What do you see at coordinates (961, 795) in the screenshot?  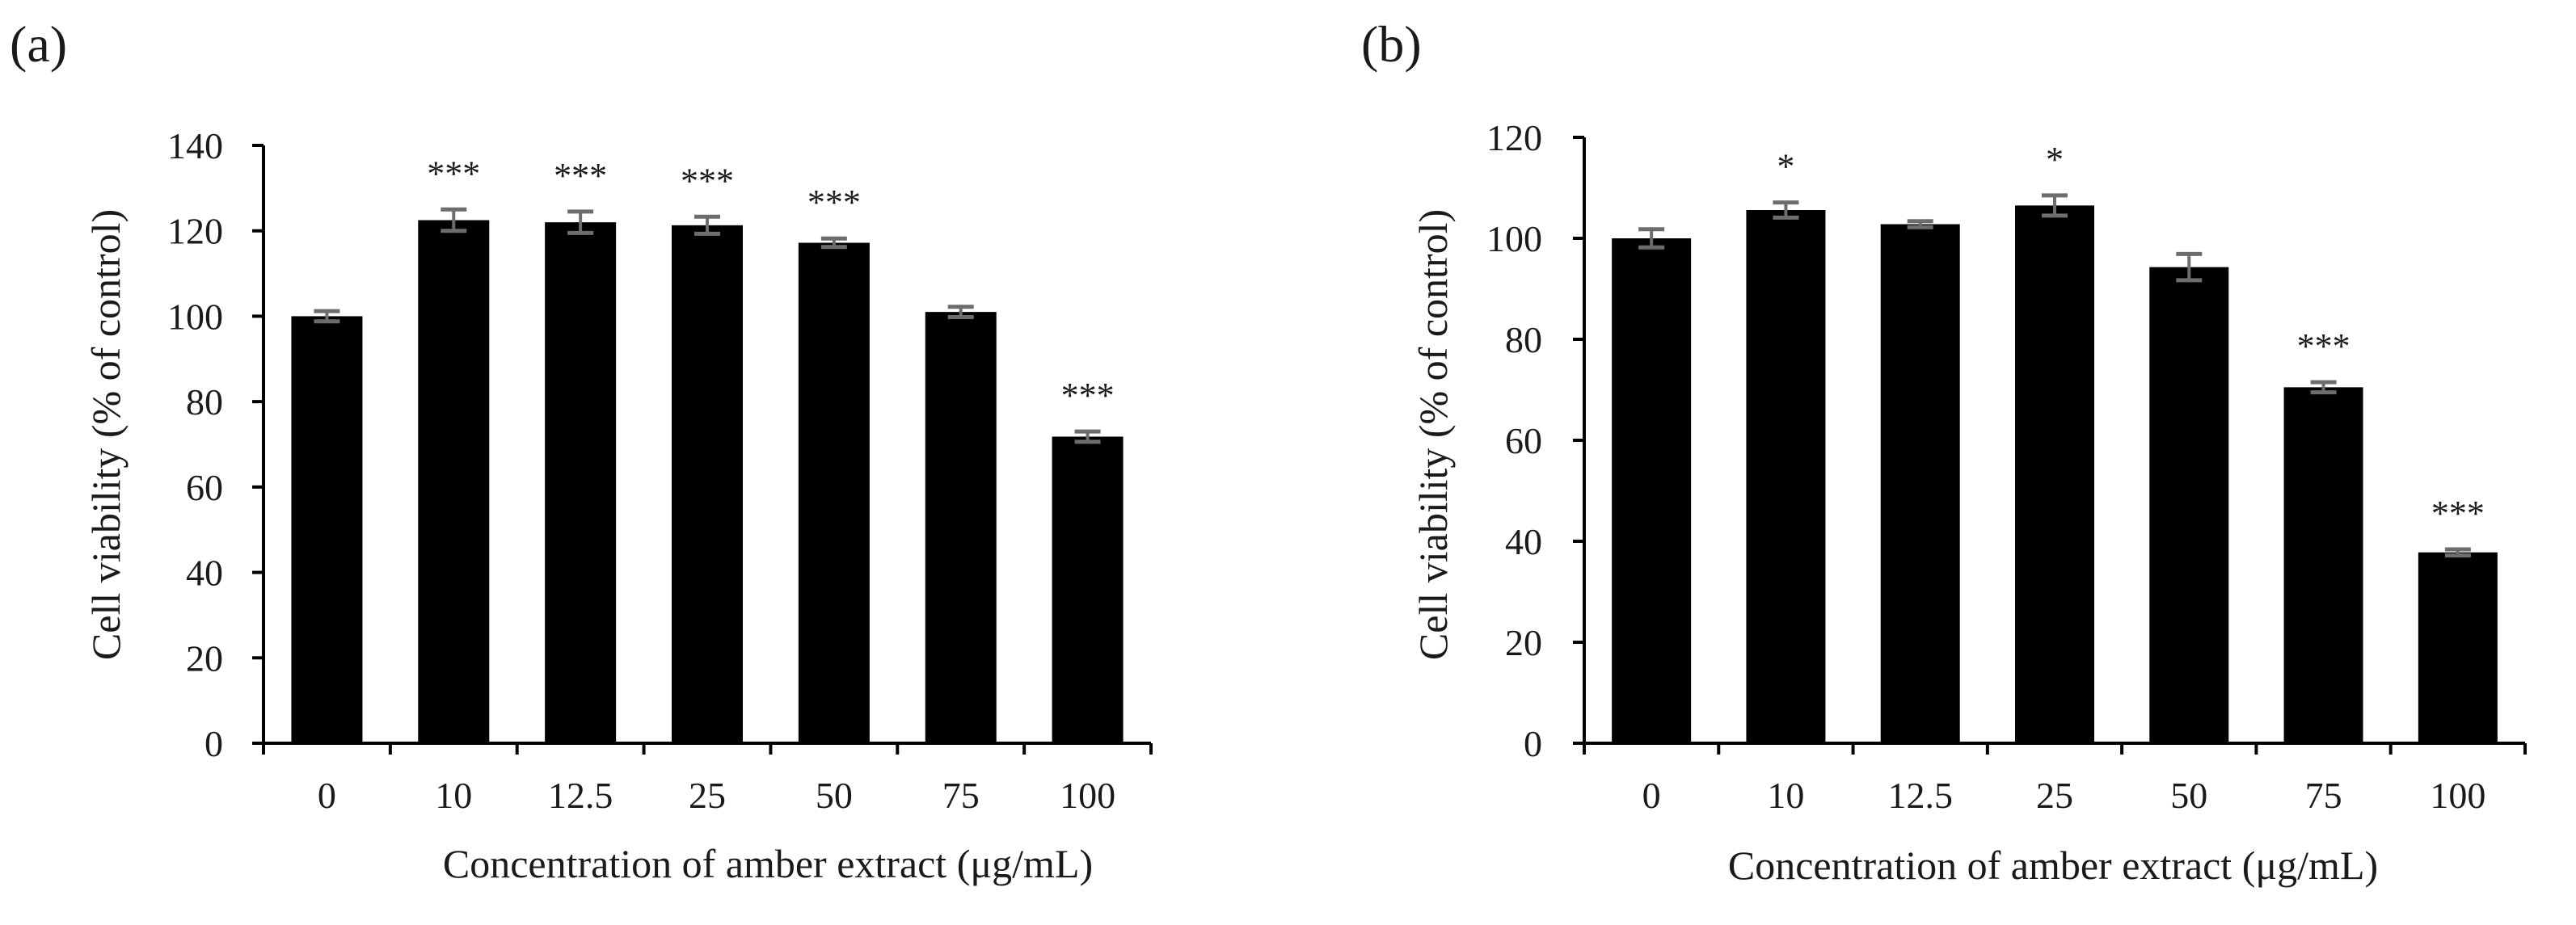 I see `x-tick-label-a: 75` at bounding box center [961, 795].